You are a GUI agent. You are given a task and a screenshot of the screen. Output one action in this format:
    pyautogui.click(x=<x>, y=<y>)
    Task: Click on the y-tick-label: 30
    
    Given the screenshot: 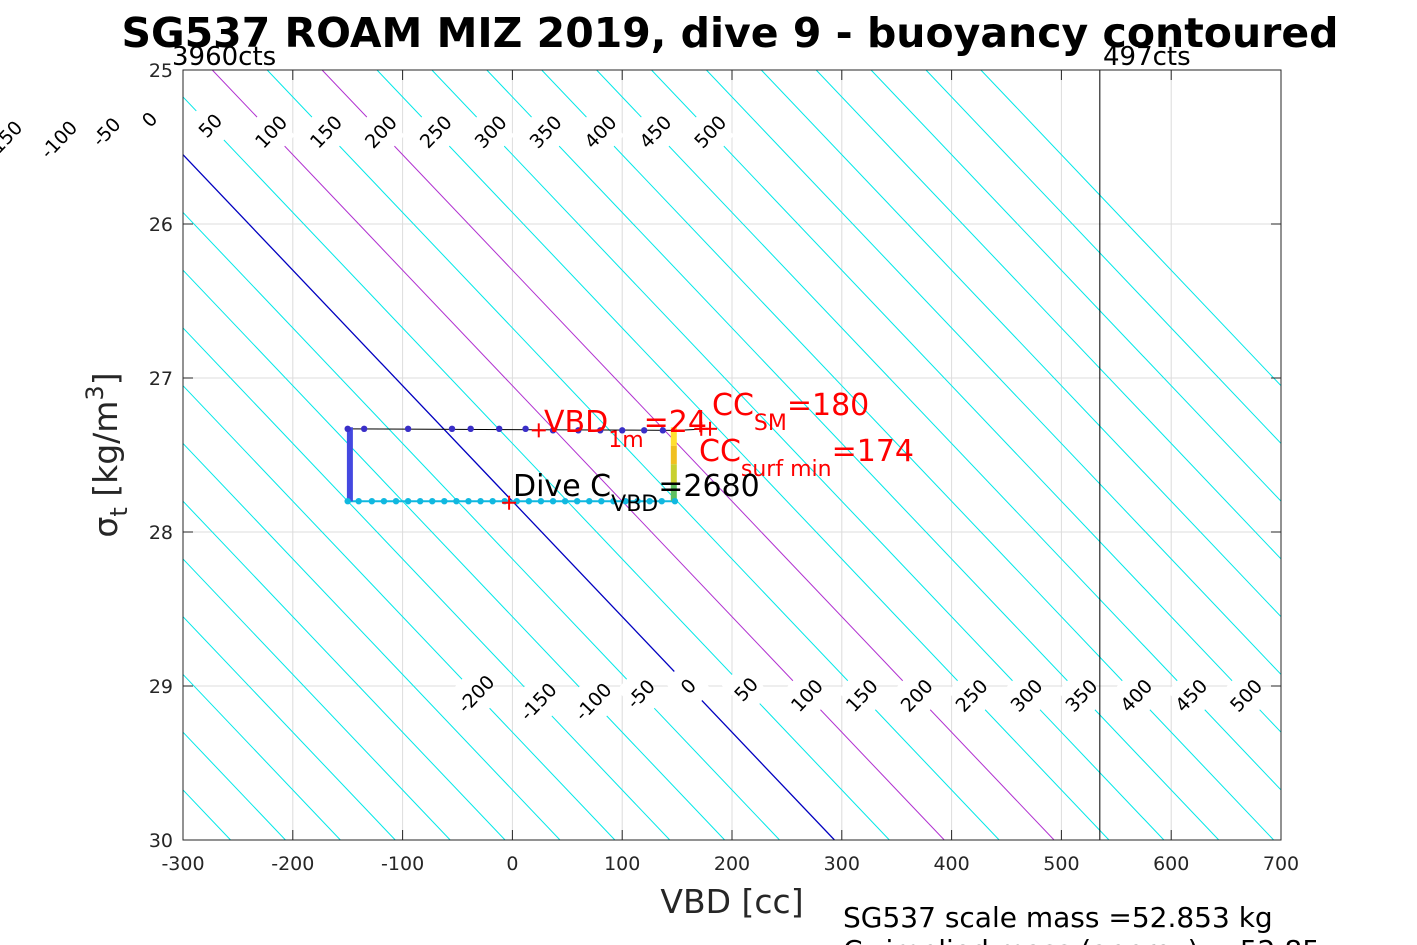 What is the action you would take?
    pyautogui.click(x=161, y=841)
    